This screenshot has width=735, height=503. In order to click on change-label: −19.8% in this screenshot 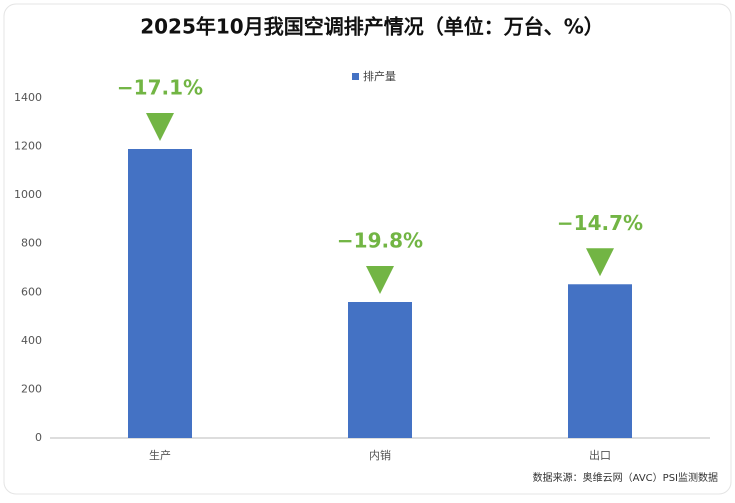, I will do `click(380, 241)`.